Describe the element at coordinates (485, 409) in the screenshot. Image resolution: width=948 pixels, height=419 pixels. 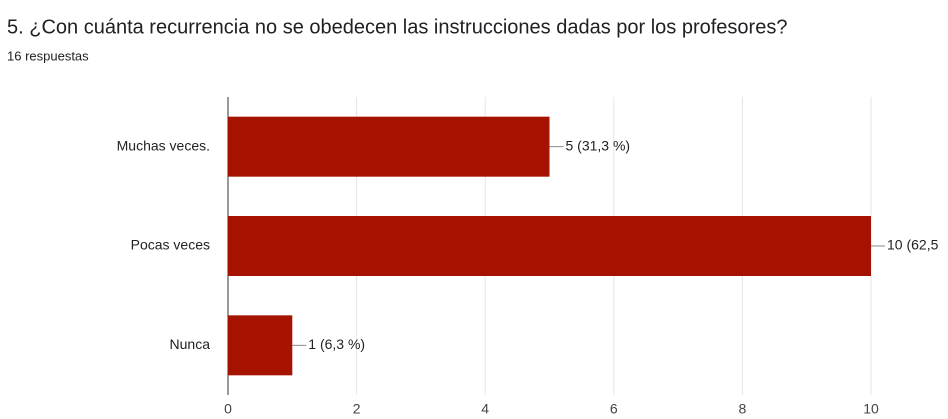
I see `x-tick-label: 4` at that location.